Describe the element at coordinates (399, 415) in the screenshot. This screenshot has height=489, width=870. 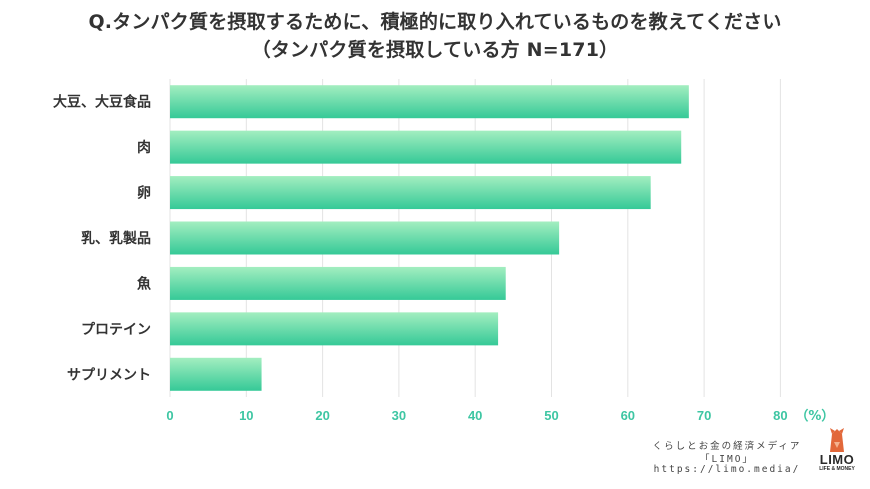
I see `x-tick-label: 30` at that location.